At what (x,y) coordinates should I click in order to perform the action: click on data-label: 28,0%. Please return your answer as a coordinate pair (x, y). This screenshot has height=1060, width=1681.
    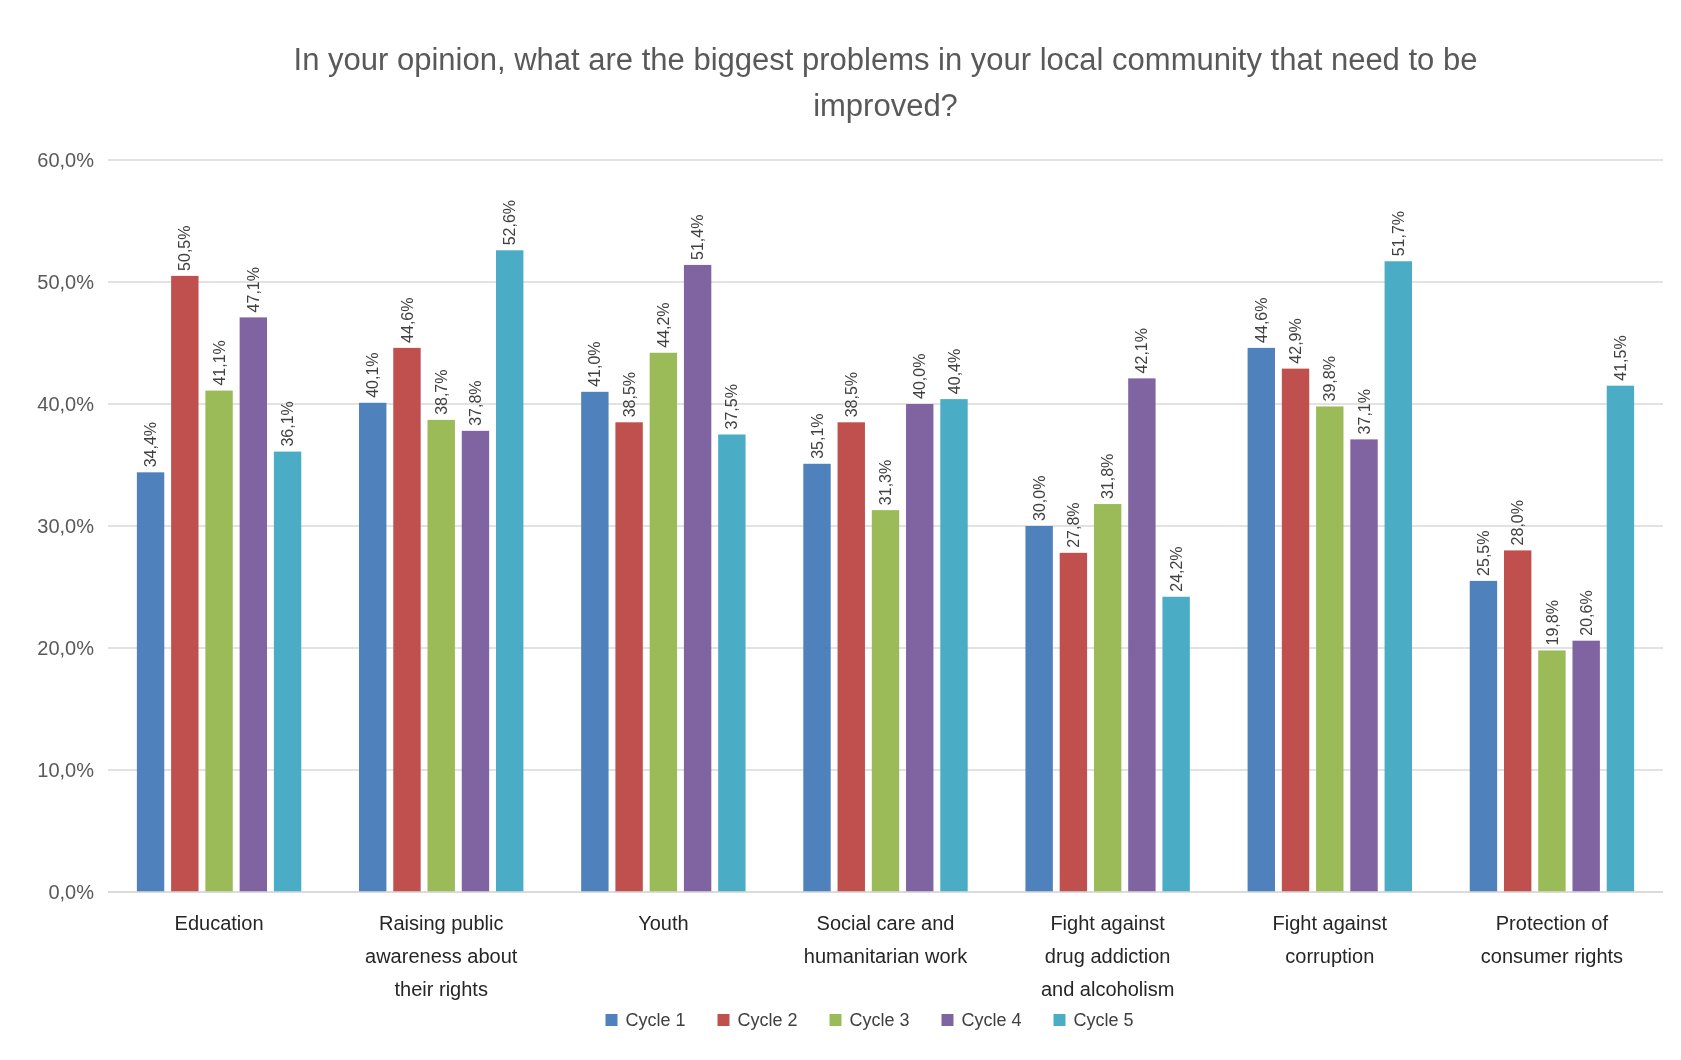
    Looking at the image, I should click on (1518, 523).